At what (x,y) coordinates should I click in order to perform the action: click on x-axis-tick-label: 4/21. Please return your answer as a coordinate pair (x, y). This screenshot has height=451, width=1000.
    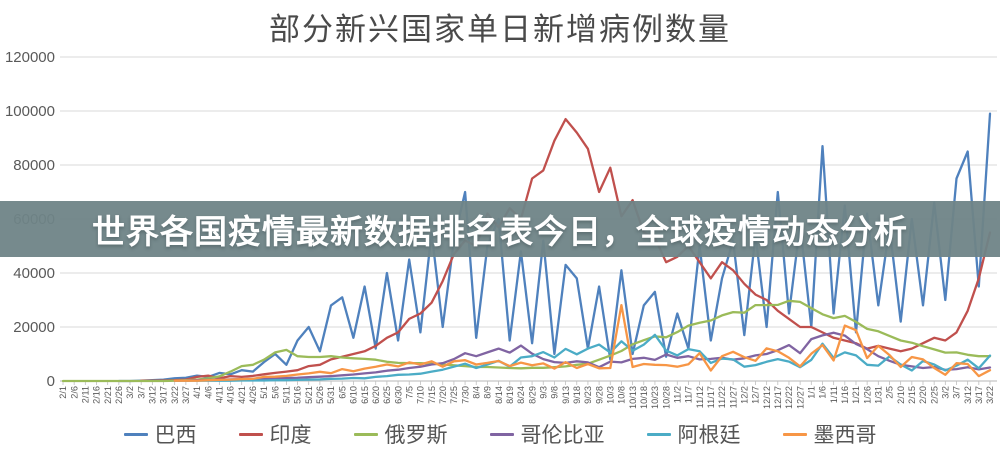
    Looking at the image, I should click on (242, 395).